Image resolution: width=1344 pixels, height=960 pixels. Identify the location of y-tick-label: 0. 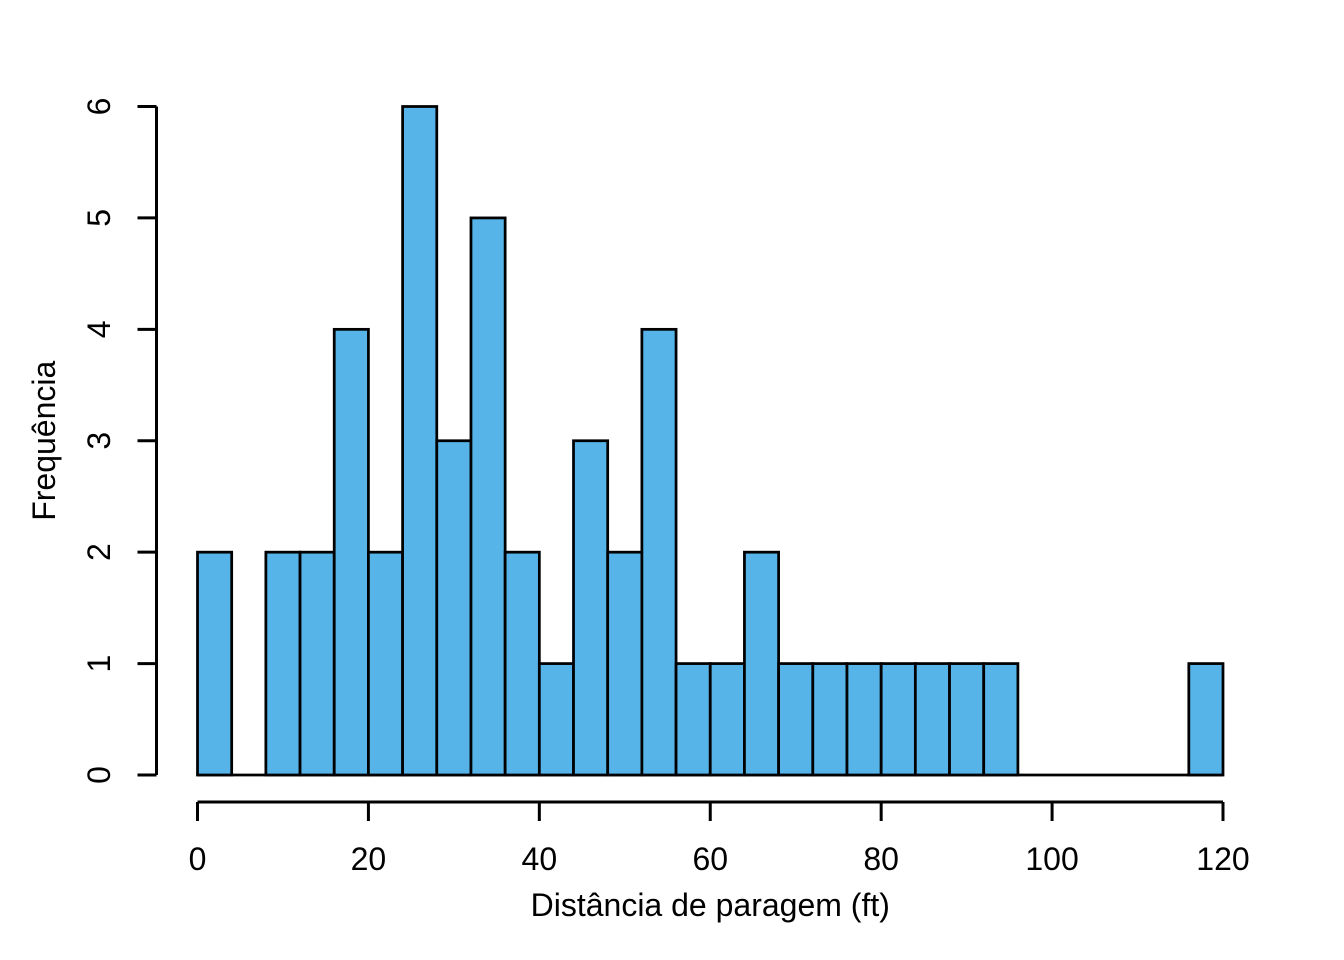
(99, 775).